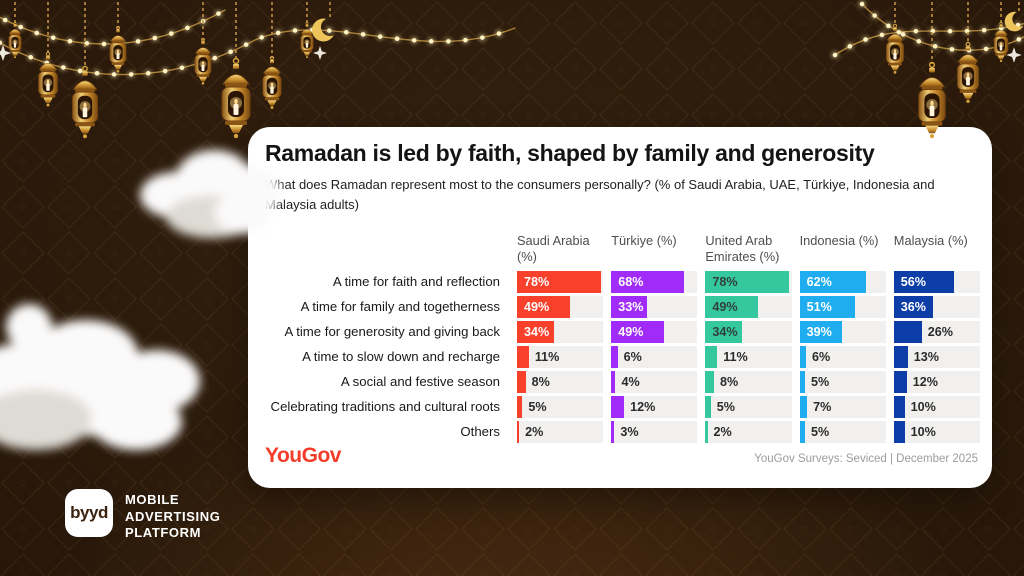 This screenshot has width=1024, height=576. I want to click on bar: 39%, so click(820, 332).